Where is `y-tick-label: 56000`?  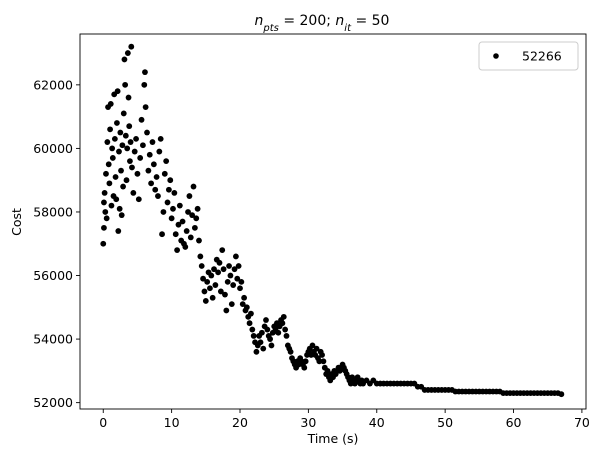
y-tick-label: 56000 is located at coordinates (53, 275).